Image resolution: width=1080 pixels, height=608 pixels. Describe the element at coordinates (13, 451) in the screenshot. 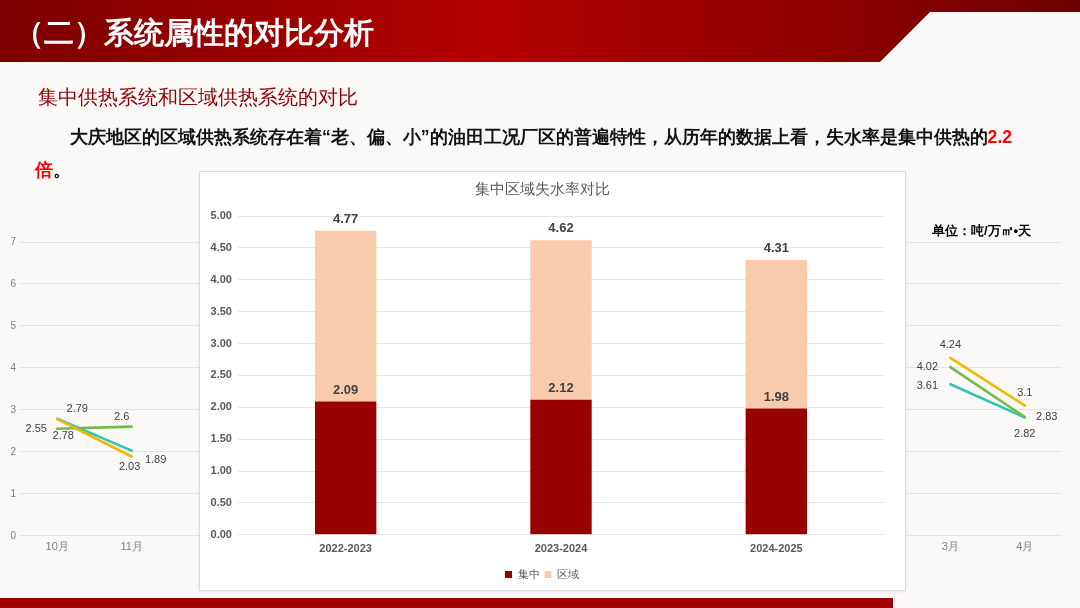

I see `y-tick-label: 2` at that location.